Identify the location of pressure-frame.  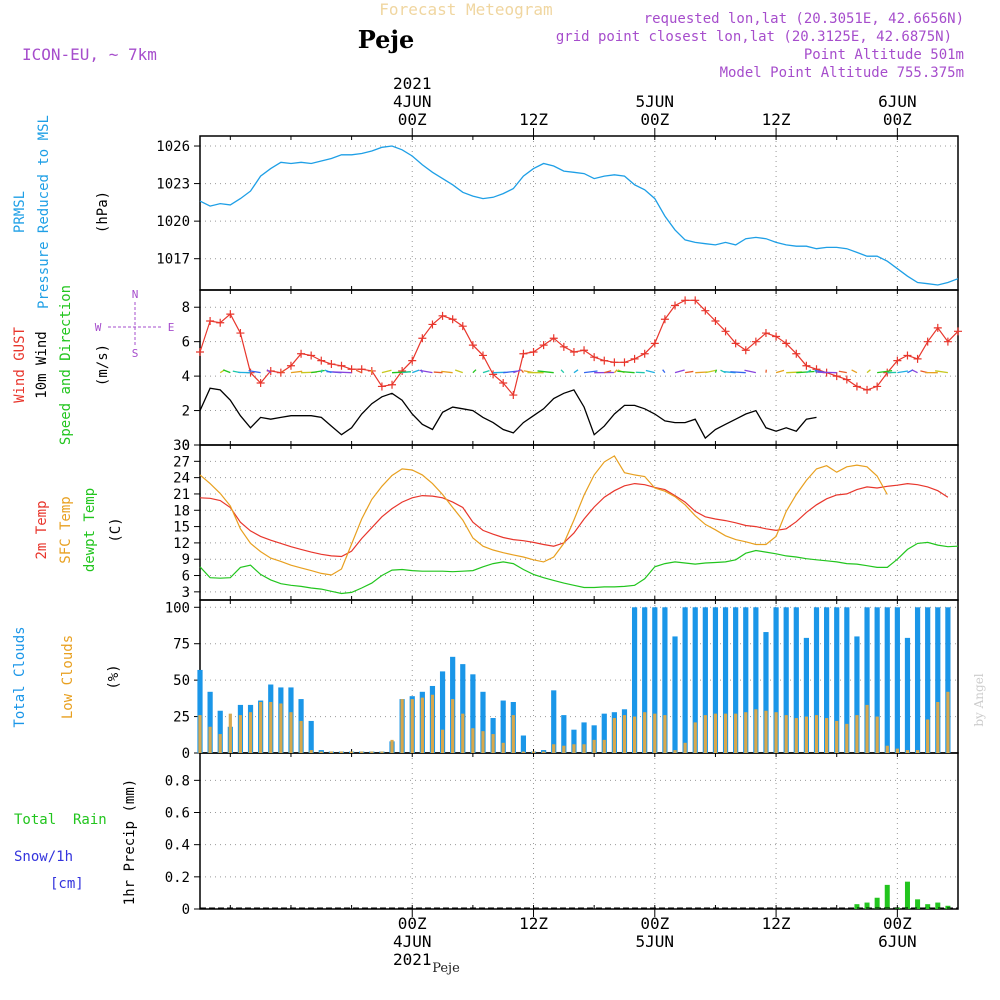
(579, 213).